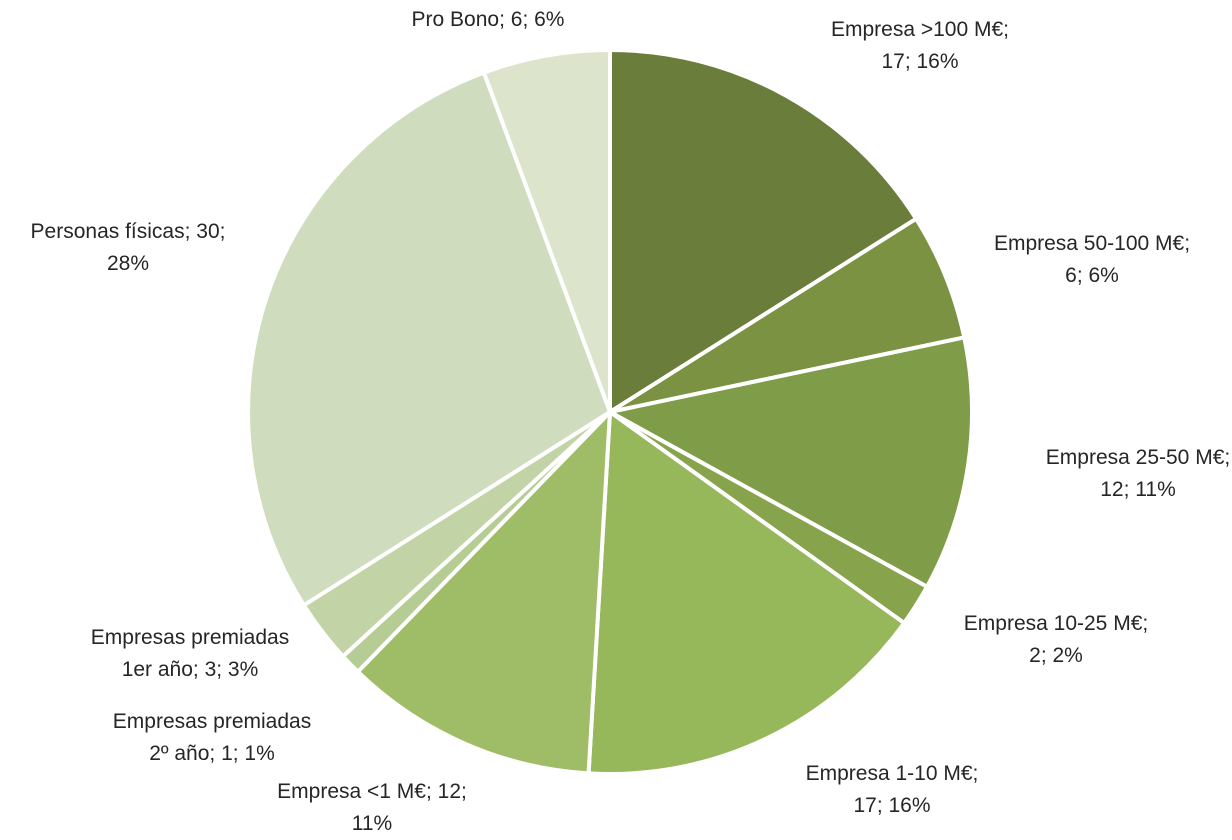  What do you see at coordinates (1092, 275) in the screenshot?
I see `data-label-line: 6; 6%` at bounding box center [1092, 275].